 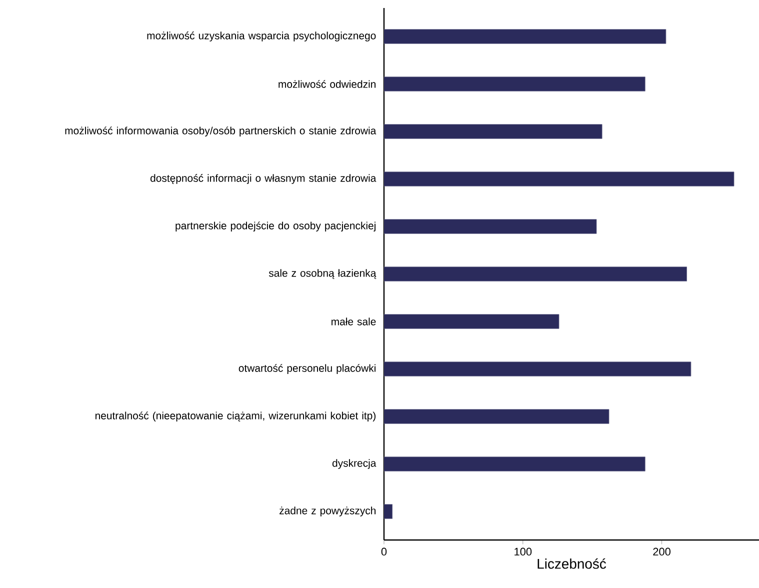 I want to click on y-tick-label: dyskrecja, so click(x=354, y=464).